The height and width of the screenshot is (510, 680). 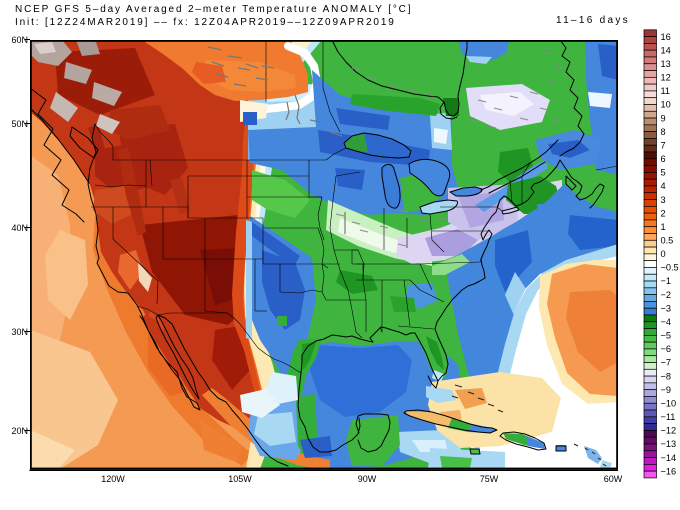 I want to click on svg-text: 5, so click(x=663, y=173).